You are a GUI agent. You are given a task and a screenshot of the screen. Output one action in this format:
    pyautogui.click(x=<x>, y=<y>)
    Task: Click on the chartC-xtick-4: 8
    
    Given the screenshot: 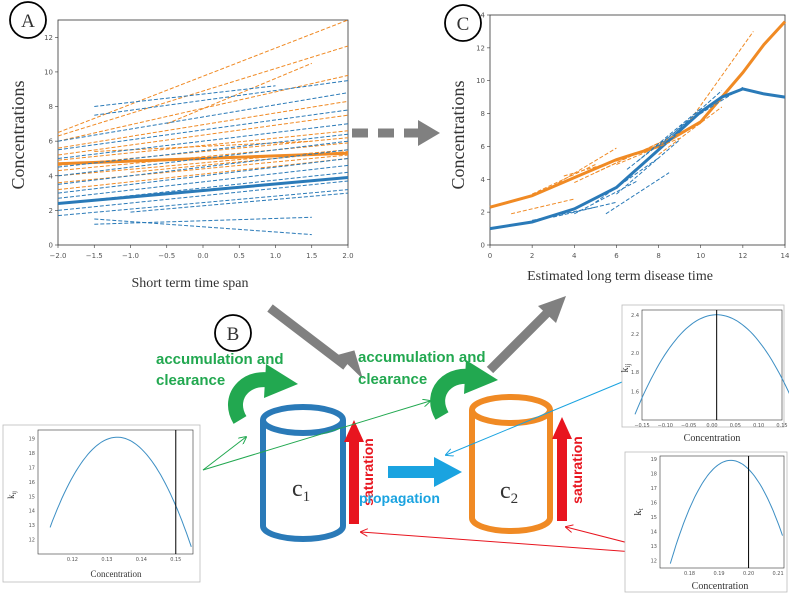 What is the action you would take?
    pyautogui.click(x=658, y=256)
    